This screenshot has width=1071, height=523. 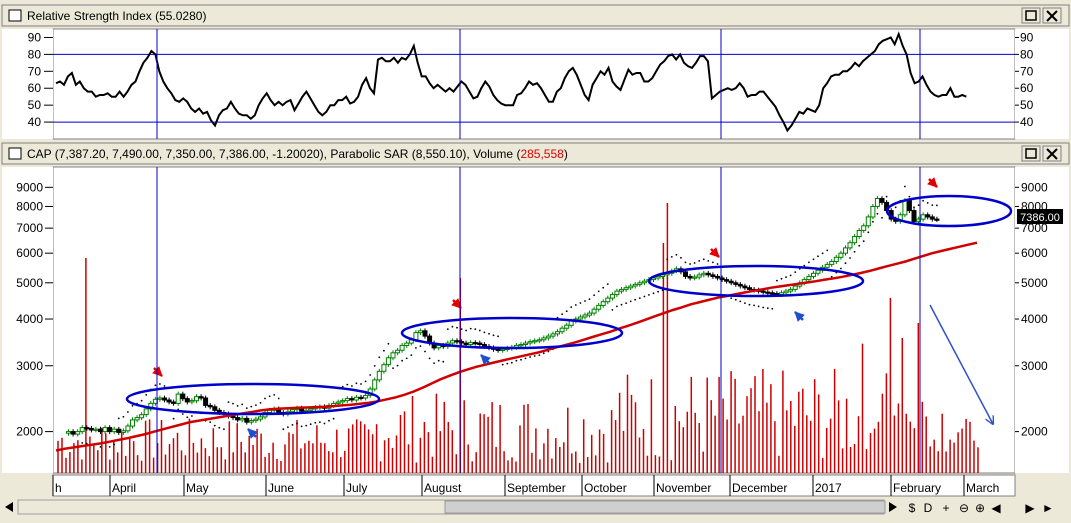 What do you see at coordinates (893, 507) in the screenshot?
I see `scroll-right-button` at bounding box center [893, 507].